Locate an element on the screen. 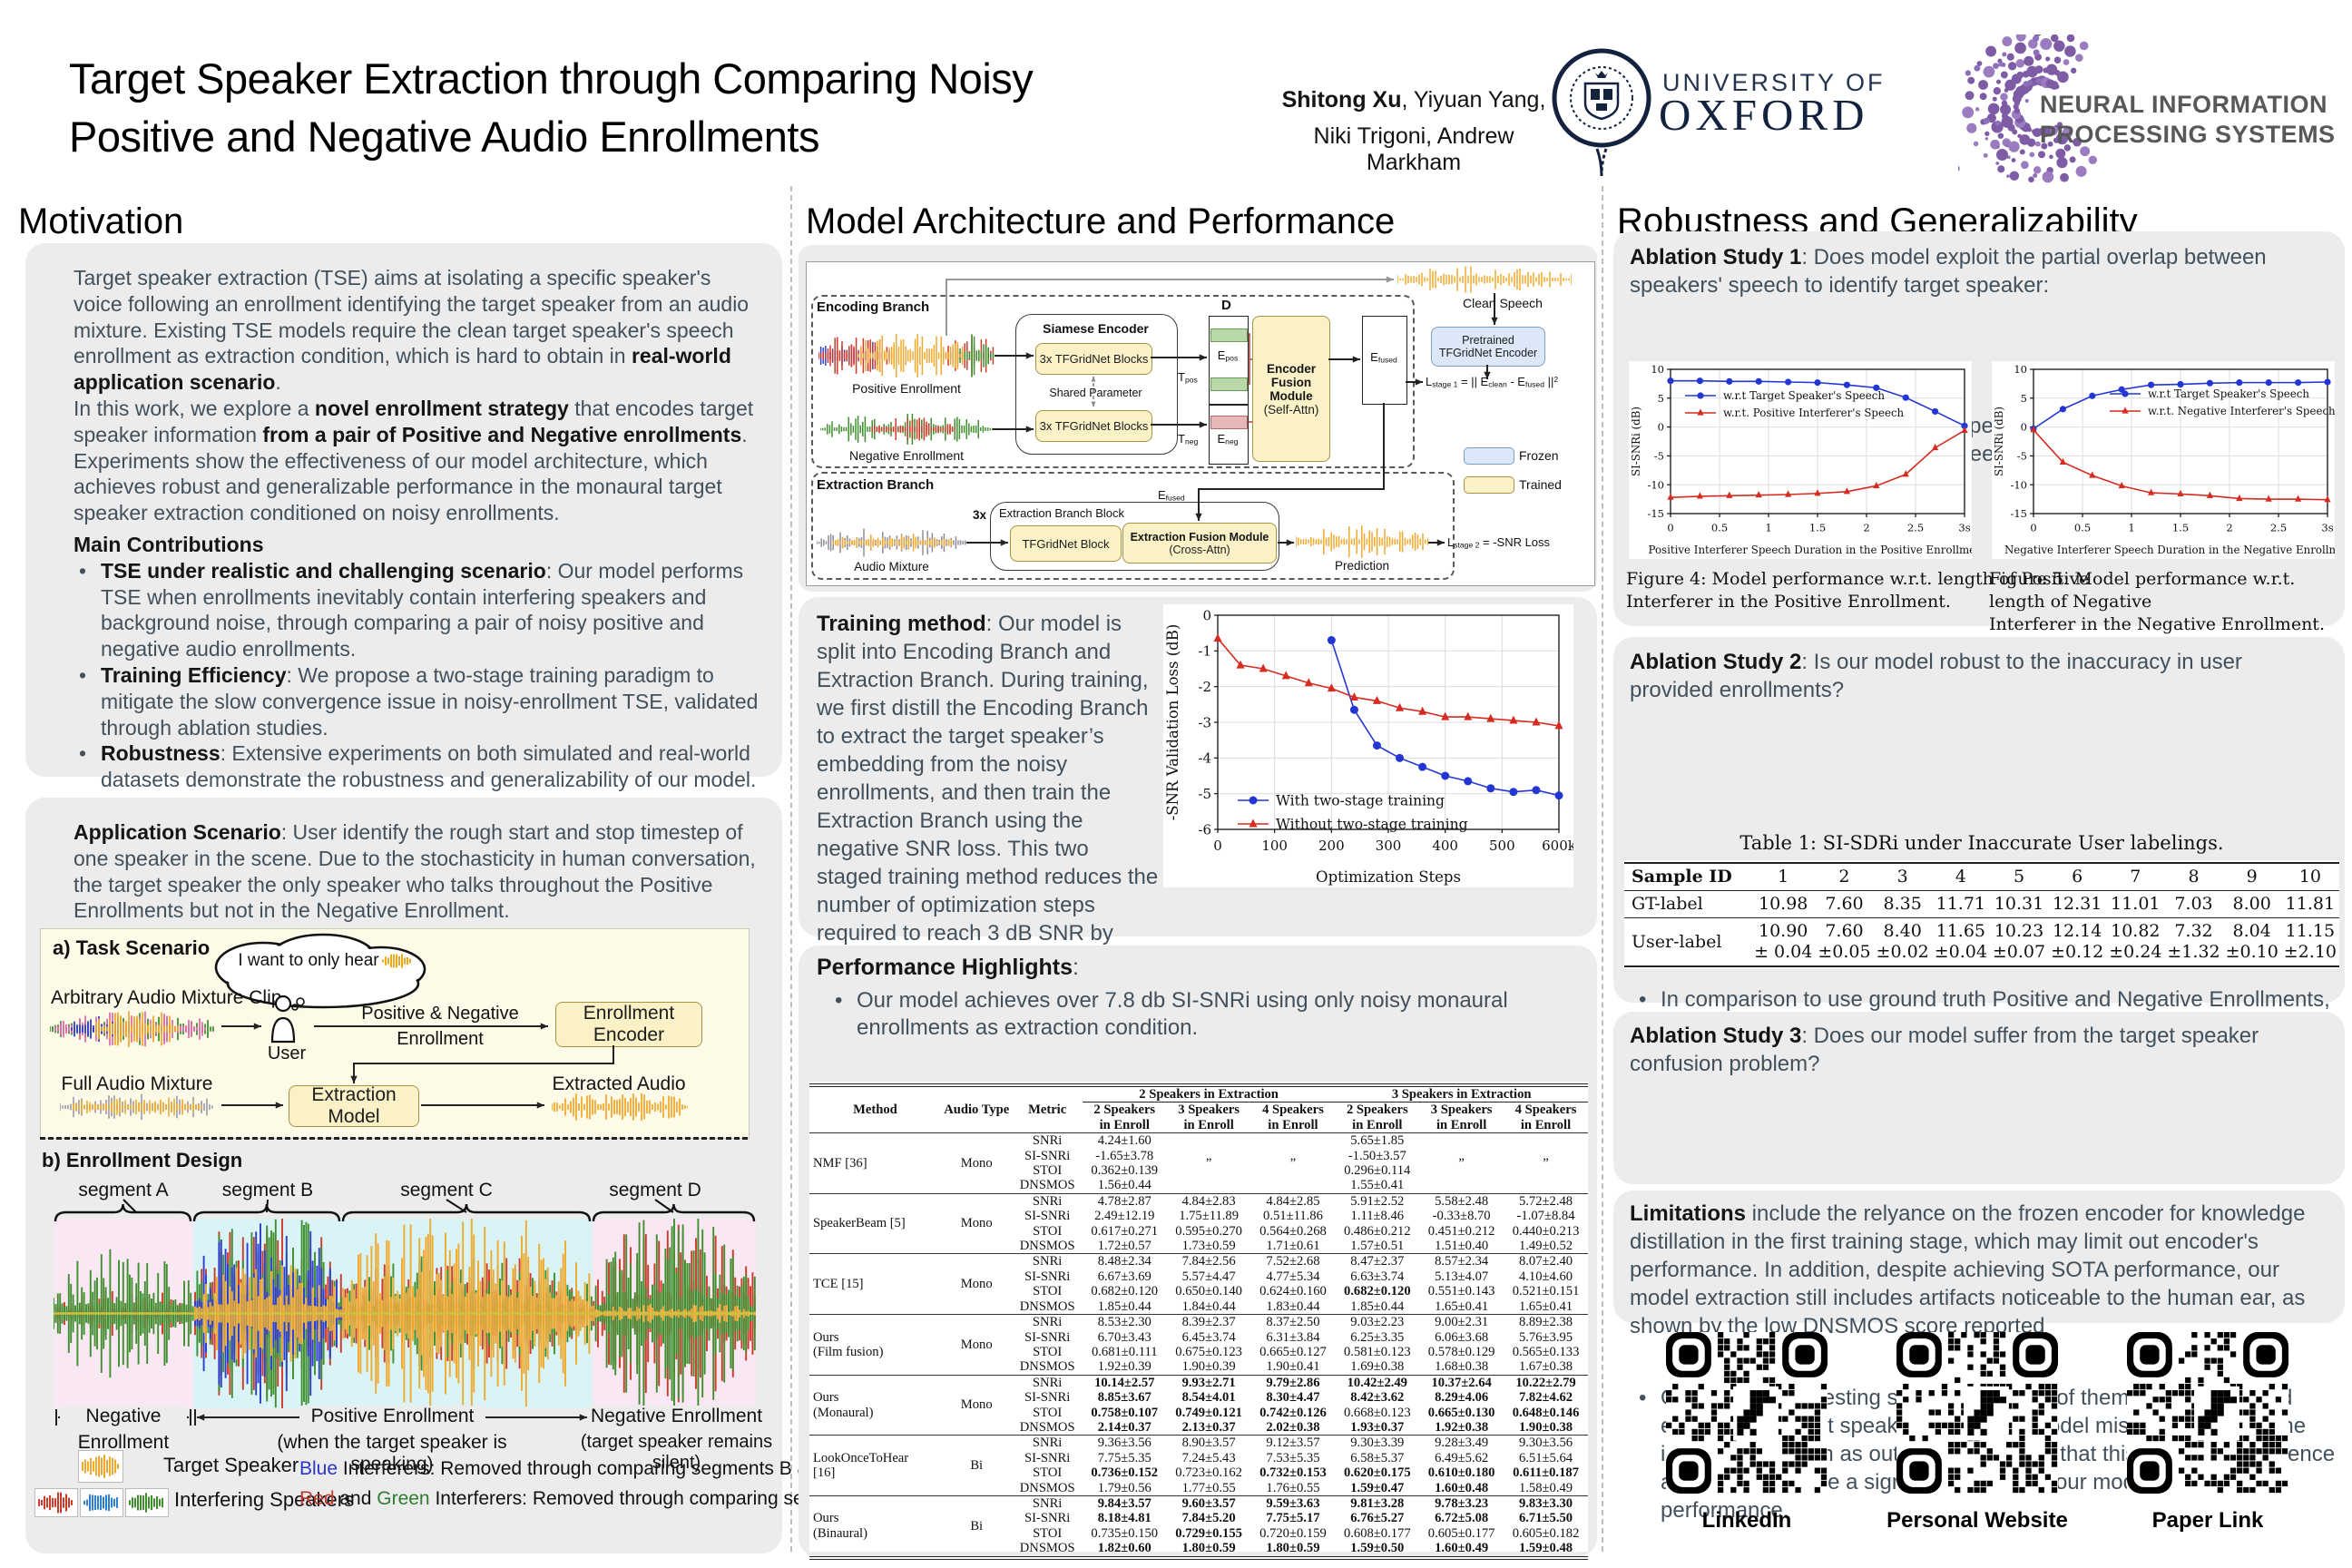 This screenshot has height=1568, width=2352. d-label: D is located at coordinates (1226, 305).